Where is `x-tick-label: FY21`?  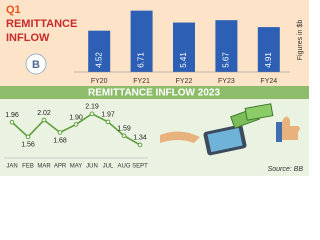 x-tick-label: FY21 is located at coordinates (141, 81).